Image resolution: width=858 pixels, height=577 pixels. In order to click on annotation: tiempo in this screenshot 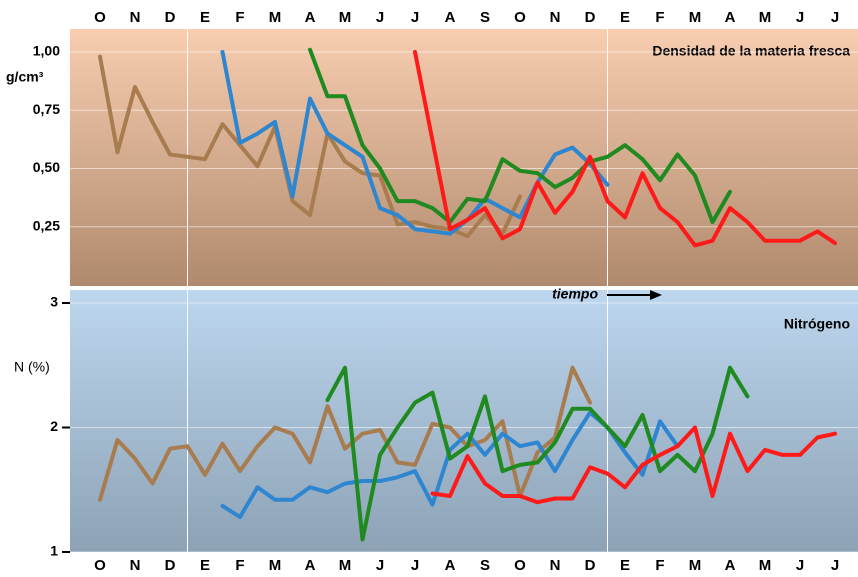, I will do `click(575, 294)`.